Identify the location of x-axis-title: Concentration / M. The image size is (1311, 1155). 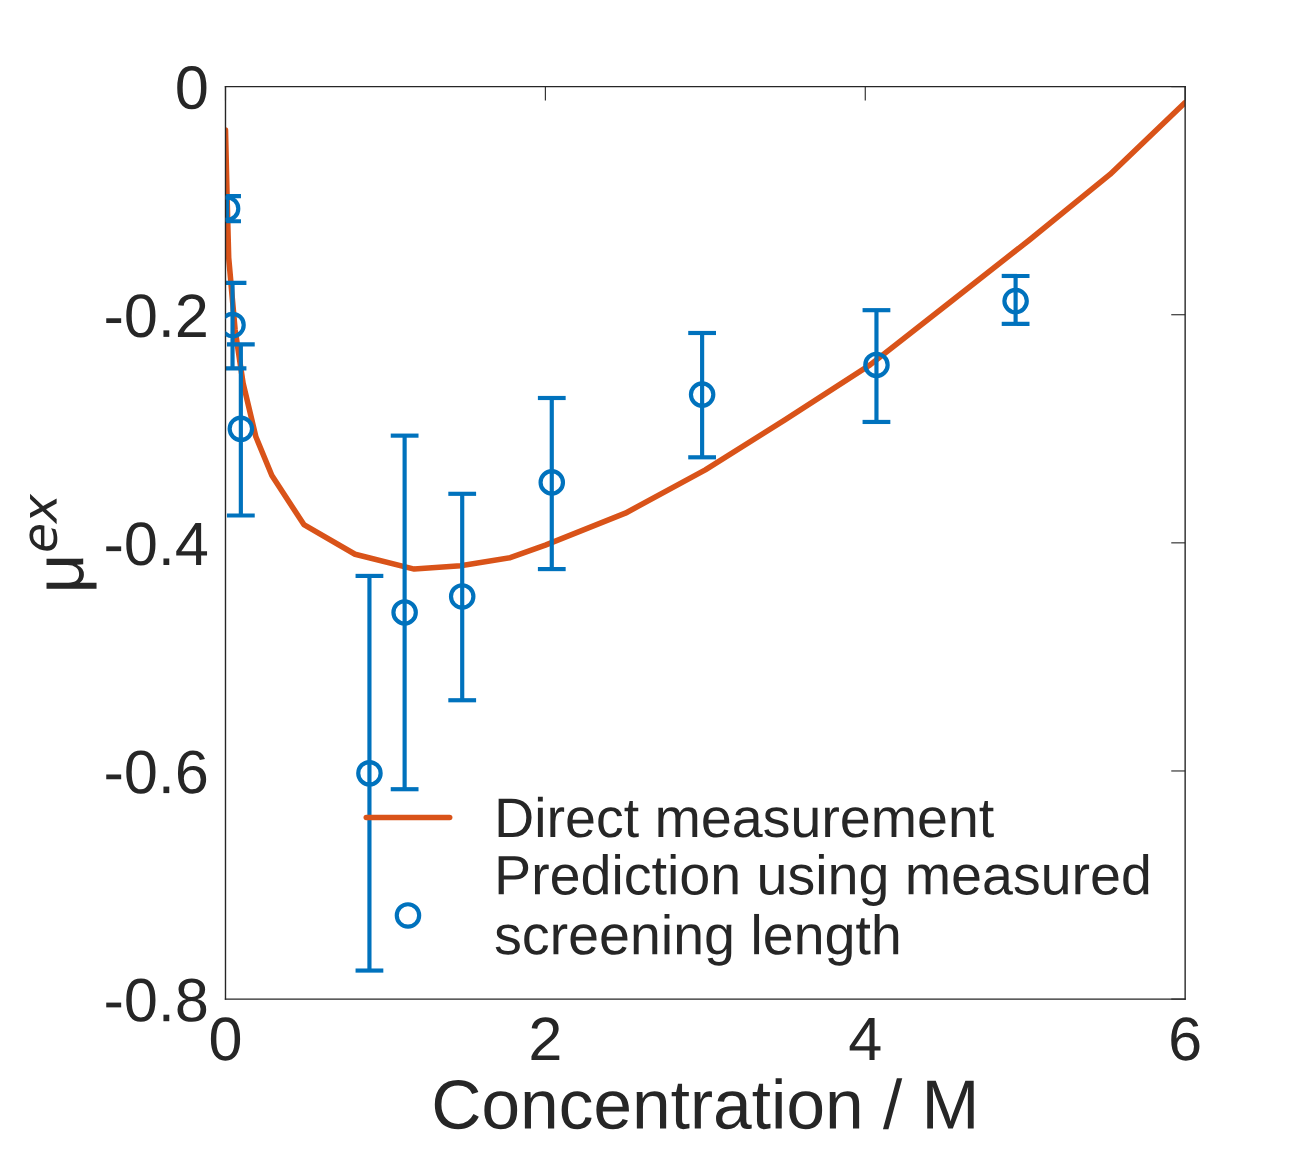
(704, 1104).